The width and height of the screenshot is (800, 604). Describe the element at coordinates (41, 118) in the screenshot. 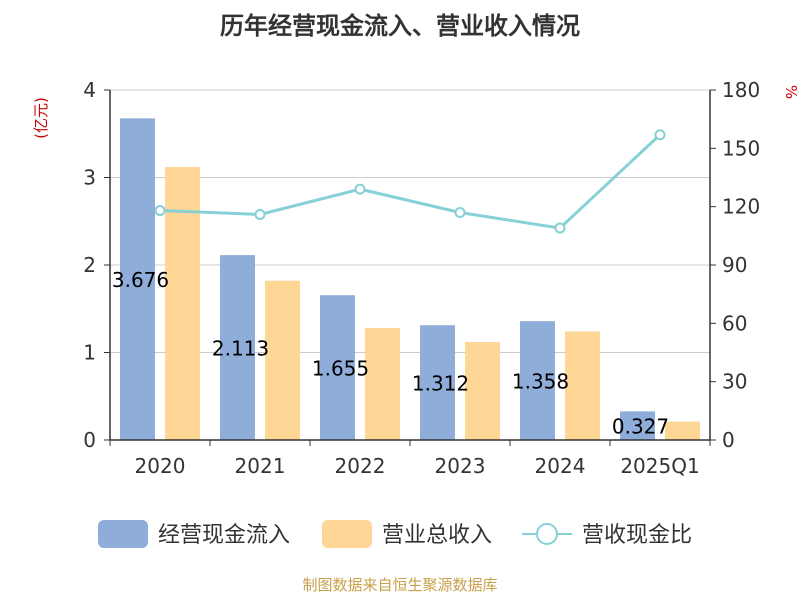

I see `y-left-axis-label: (亿元)` at that location.